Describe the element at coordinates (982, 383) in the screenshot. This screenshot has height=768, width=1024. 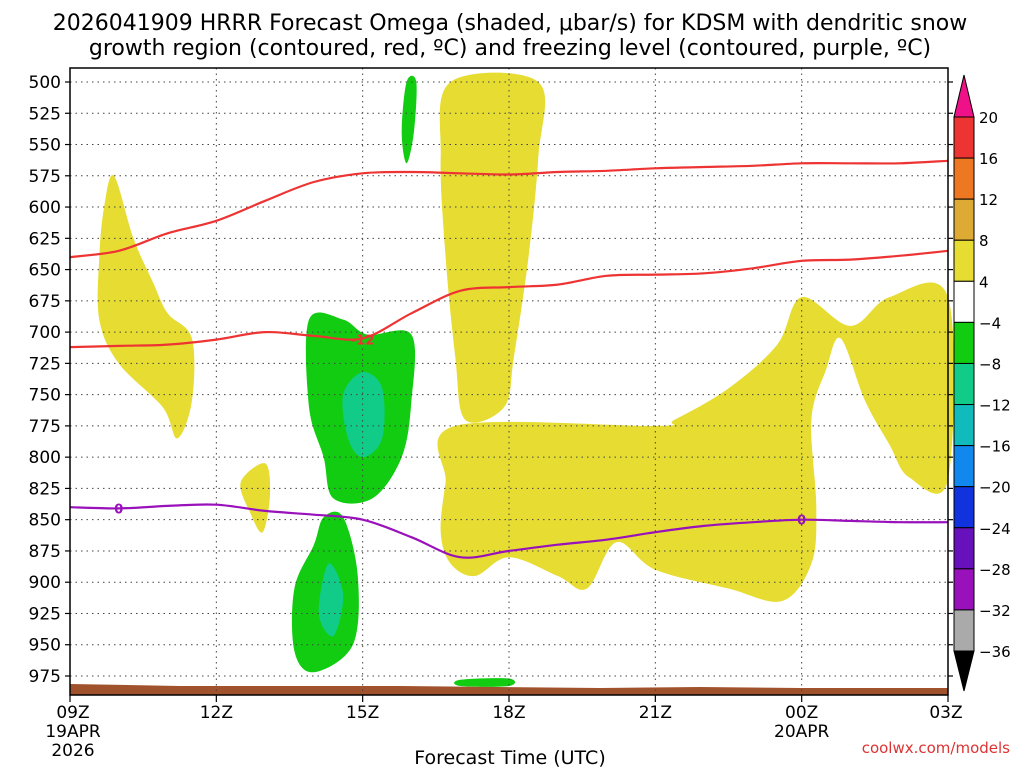
I see `colorbar: 20 16 12 8 4 −4 −8 −12 −16 −20 −24 −28 −32 −36` at that location.